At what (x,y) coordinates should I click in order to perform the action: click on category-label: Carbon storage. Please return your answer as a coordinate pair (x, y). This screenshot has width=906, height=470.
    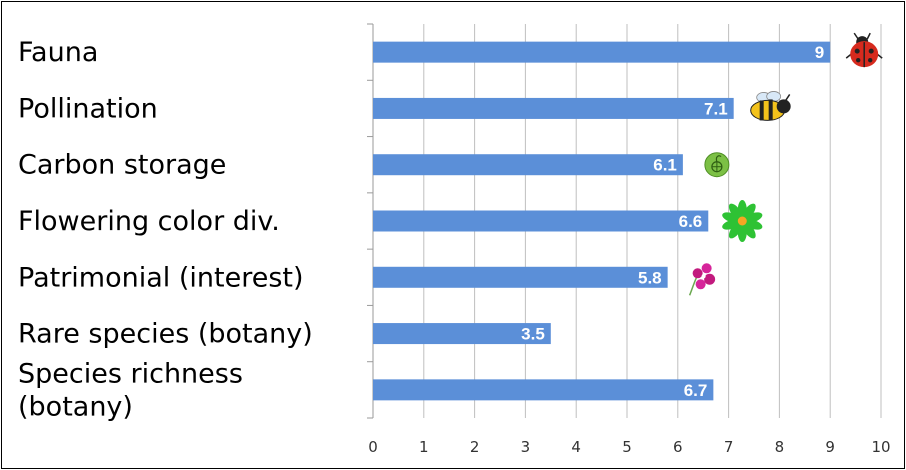
    Looking at the image, I should click on (122, 165).